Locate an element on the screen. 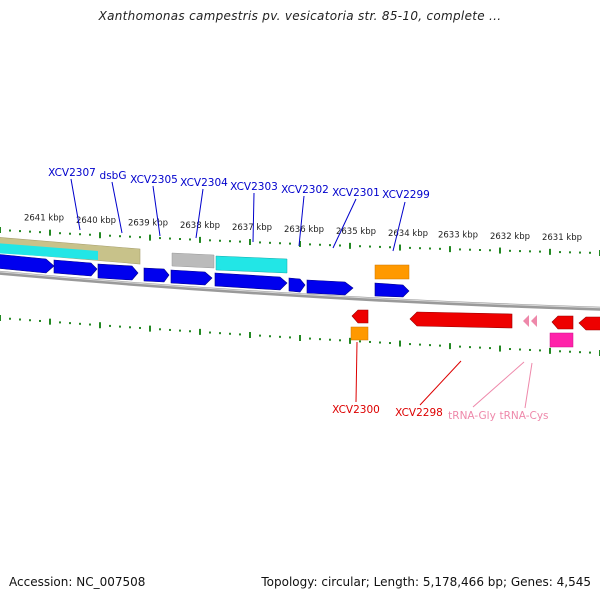  gene-label-trna-gly: tRNA-Gly is located at coordinates (472, 416).